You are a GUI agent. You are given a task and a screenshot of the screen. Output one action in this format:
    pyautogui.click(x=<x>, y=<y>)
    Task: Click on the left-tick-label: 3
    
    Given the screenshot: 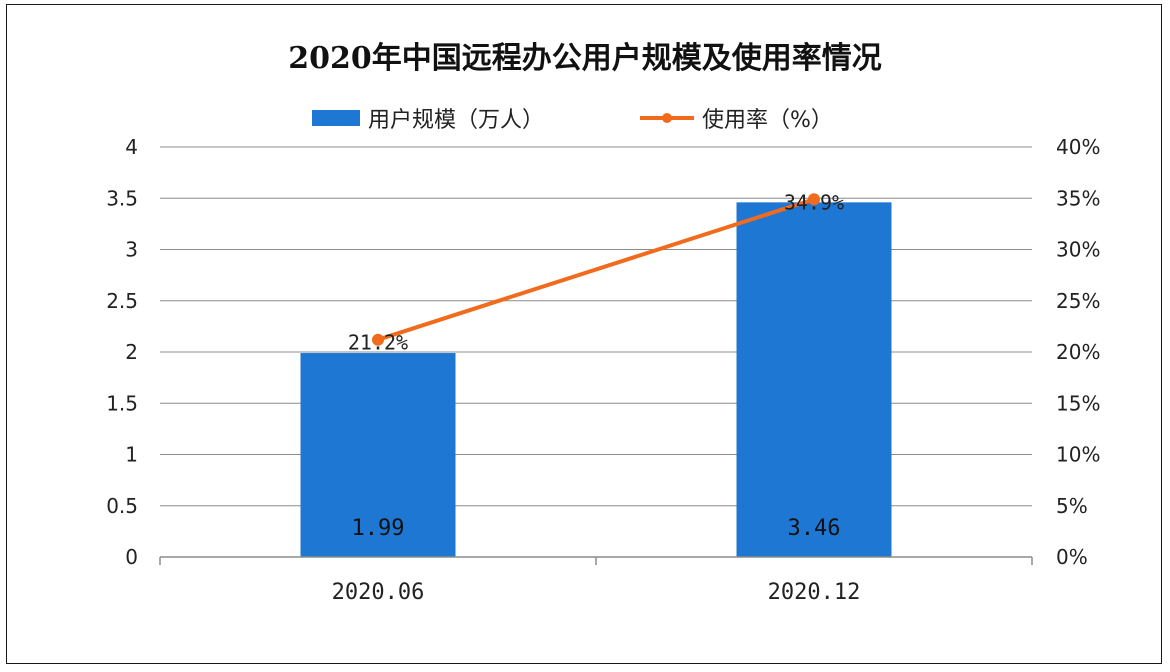 What is the action you would take?
    pyautogui.click(x=131, y=250)
    